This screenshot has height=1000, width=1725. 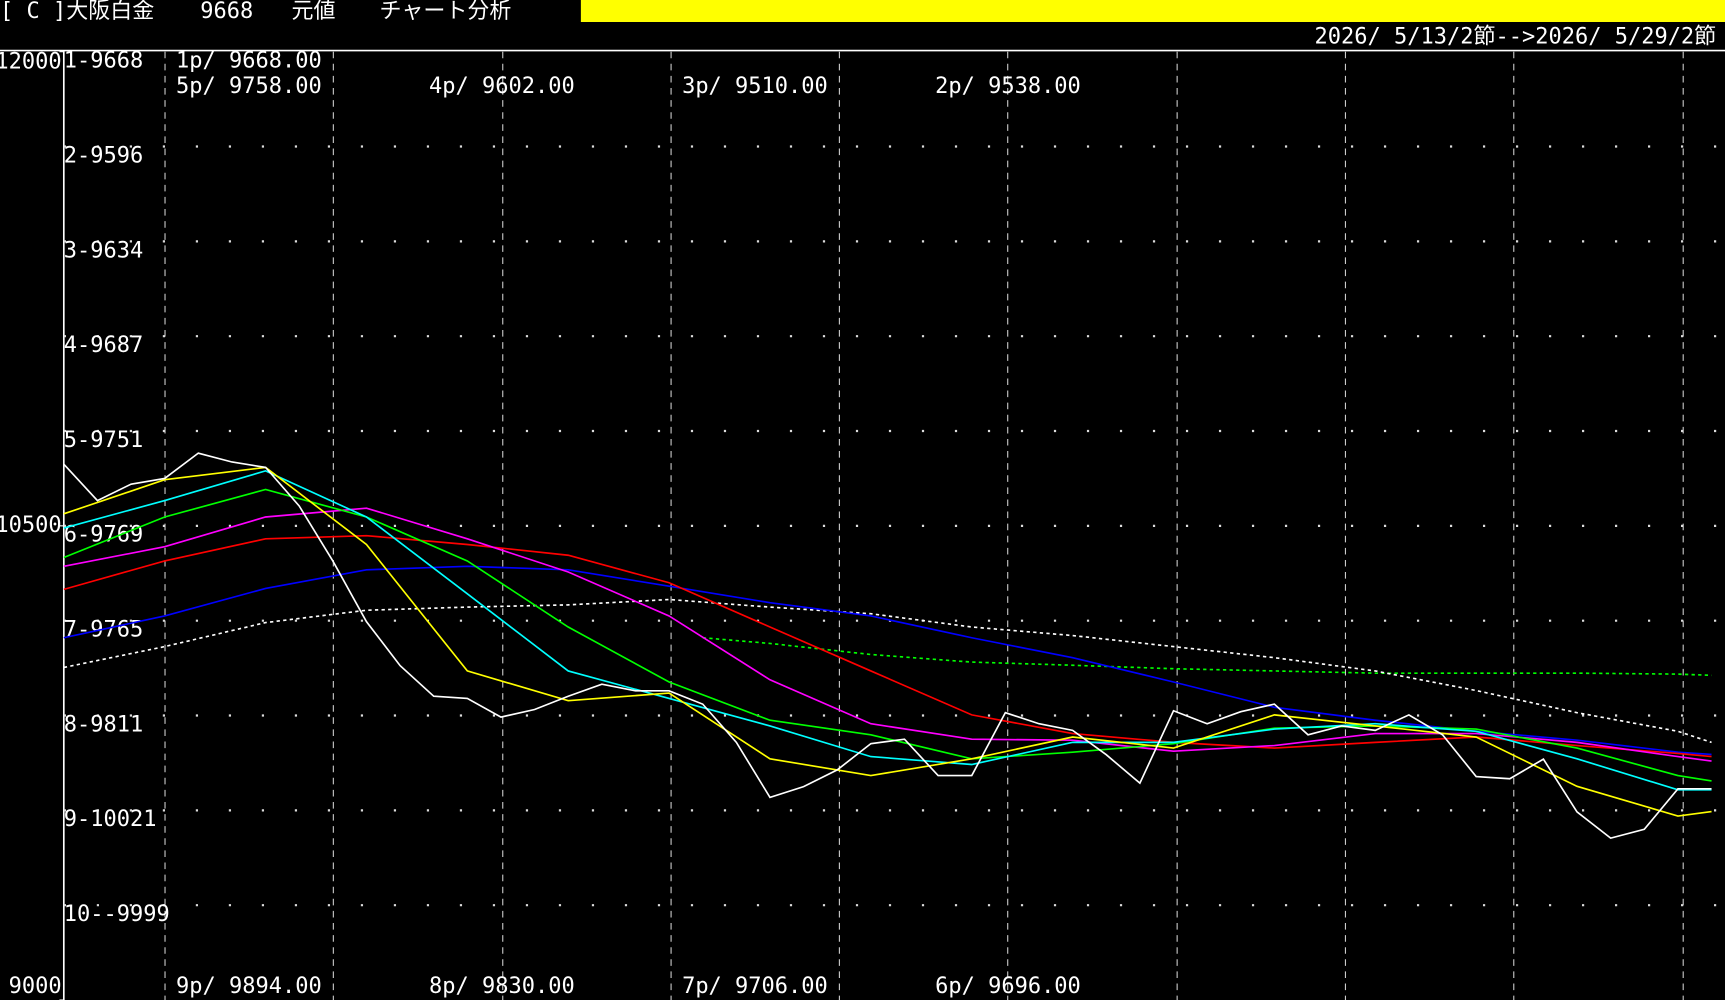 I want to click on date-range: 2026/ 5/13/2節-->2026/ 5/29/2節, so click(x=1516, y=36).